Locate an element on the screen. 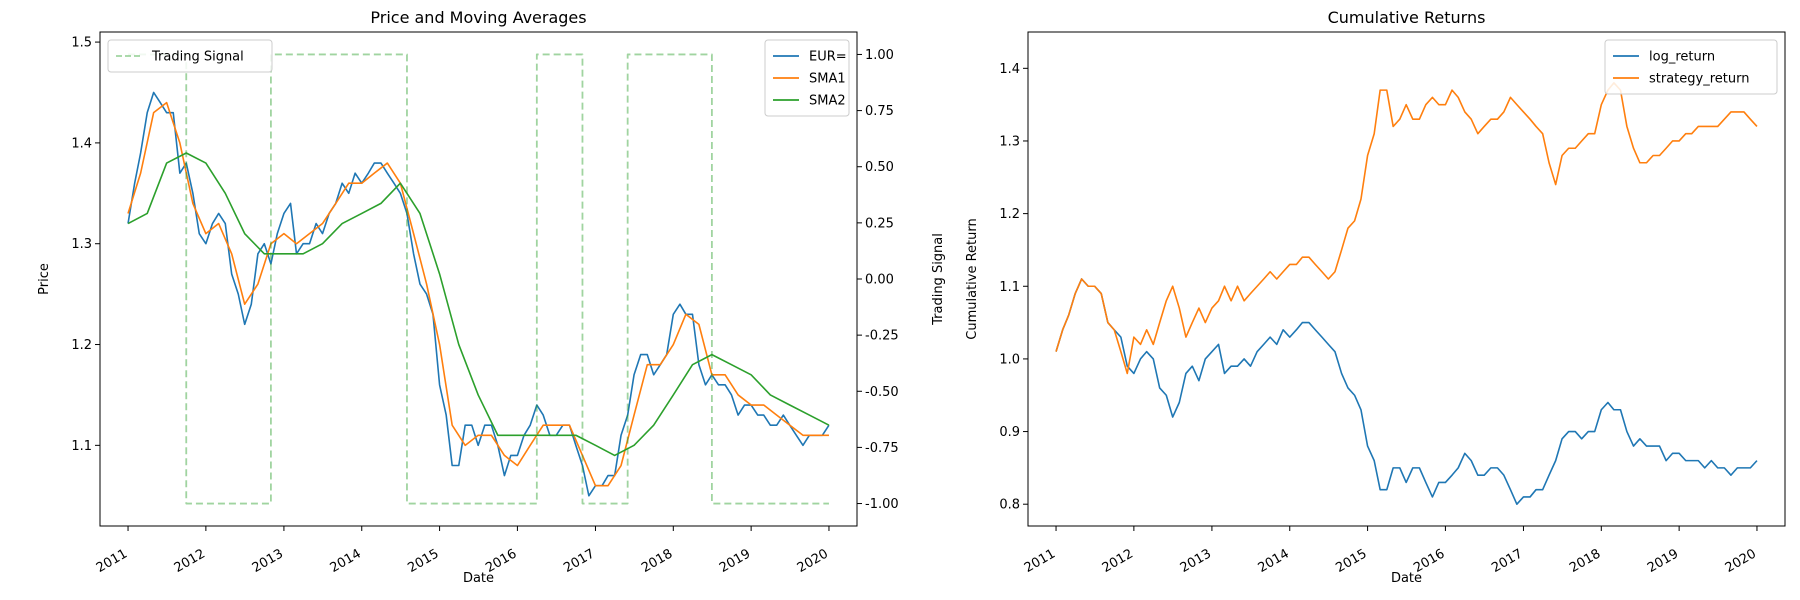 The width and height of the screenshot is (1800, 600). legend-label: strategy_return is located at coordinates (1699, 79).